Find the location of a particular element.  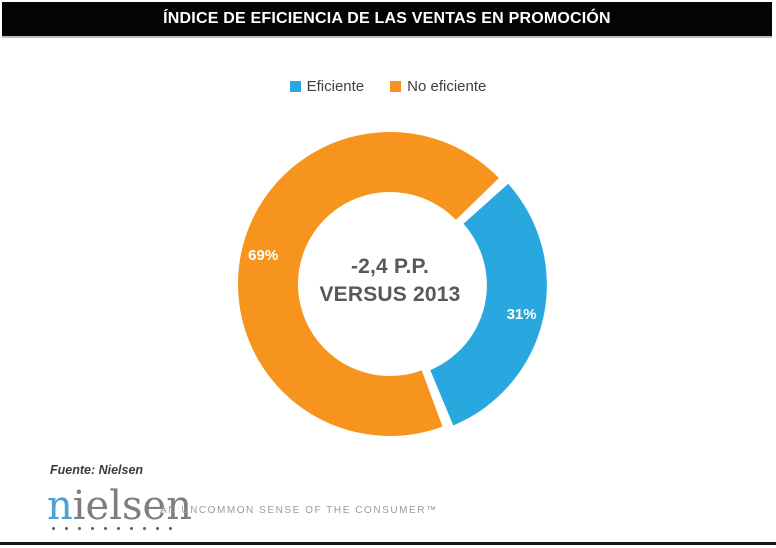

legend-swatch-no-eficiente is located at coordinates (396, 86).